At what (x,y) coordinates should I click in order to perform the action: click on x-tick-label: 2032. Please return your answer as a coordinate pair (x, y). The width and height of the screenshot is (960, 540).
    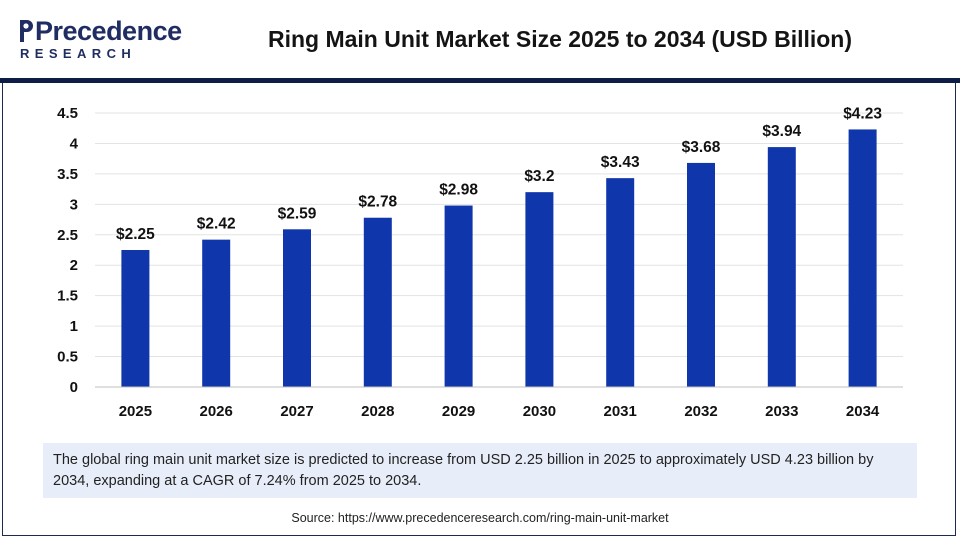
    Looking at the image, I should click on (700, 411).